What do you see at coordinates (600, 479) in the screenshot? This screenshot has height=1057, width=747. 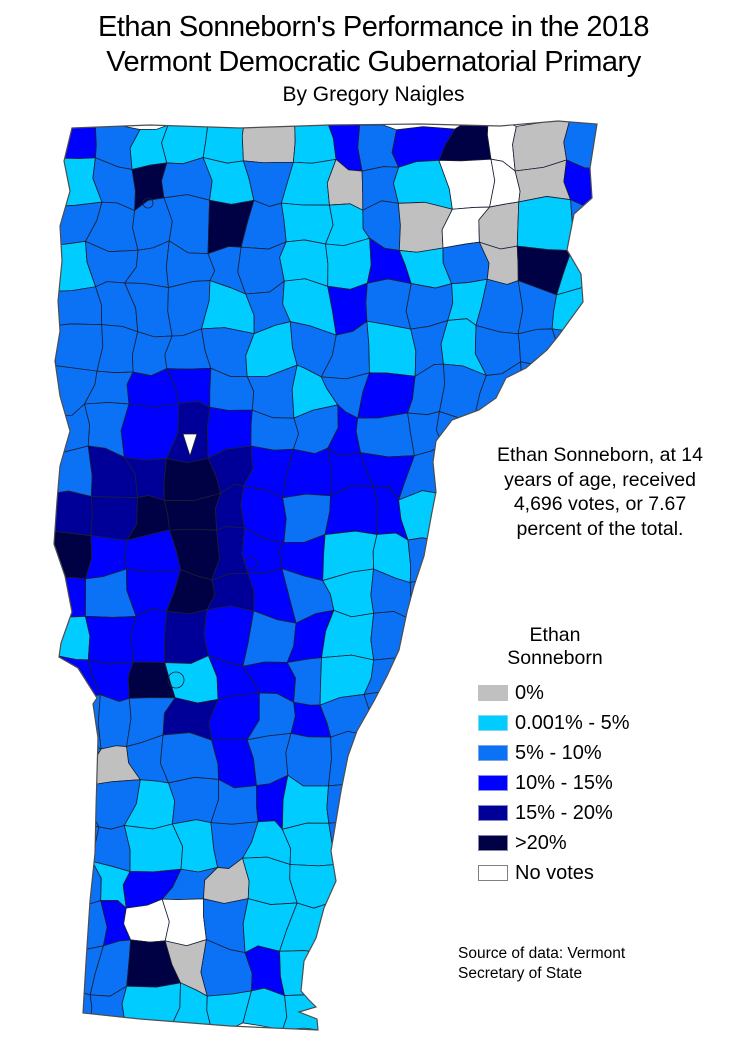 I see `annotation-line: years of age, received` at bounding box center [600, 479].